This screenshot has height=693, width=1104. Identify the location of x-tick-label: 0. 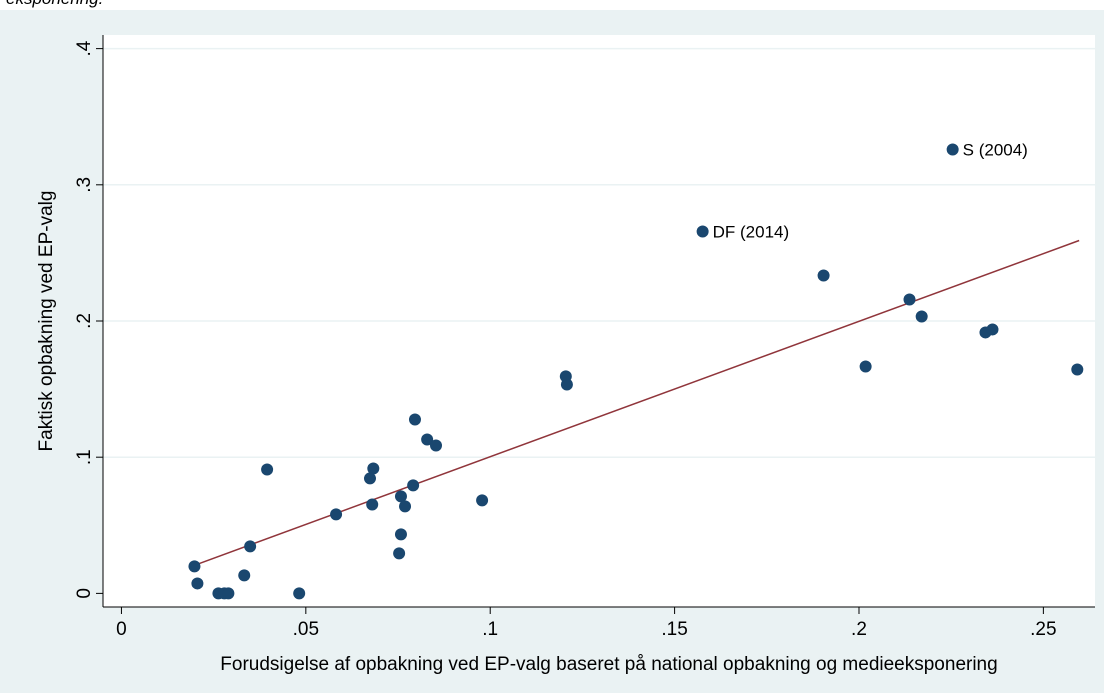
(121, 629).